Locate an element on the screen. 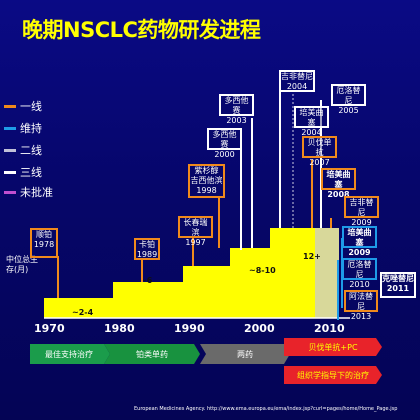 The image size is (420, 420). survival-label-2: ~6 is located at coordinates (146, 280).